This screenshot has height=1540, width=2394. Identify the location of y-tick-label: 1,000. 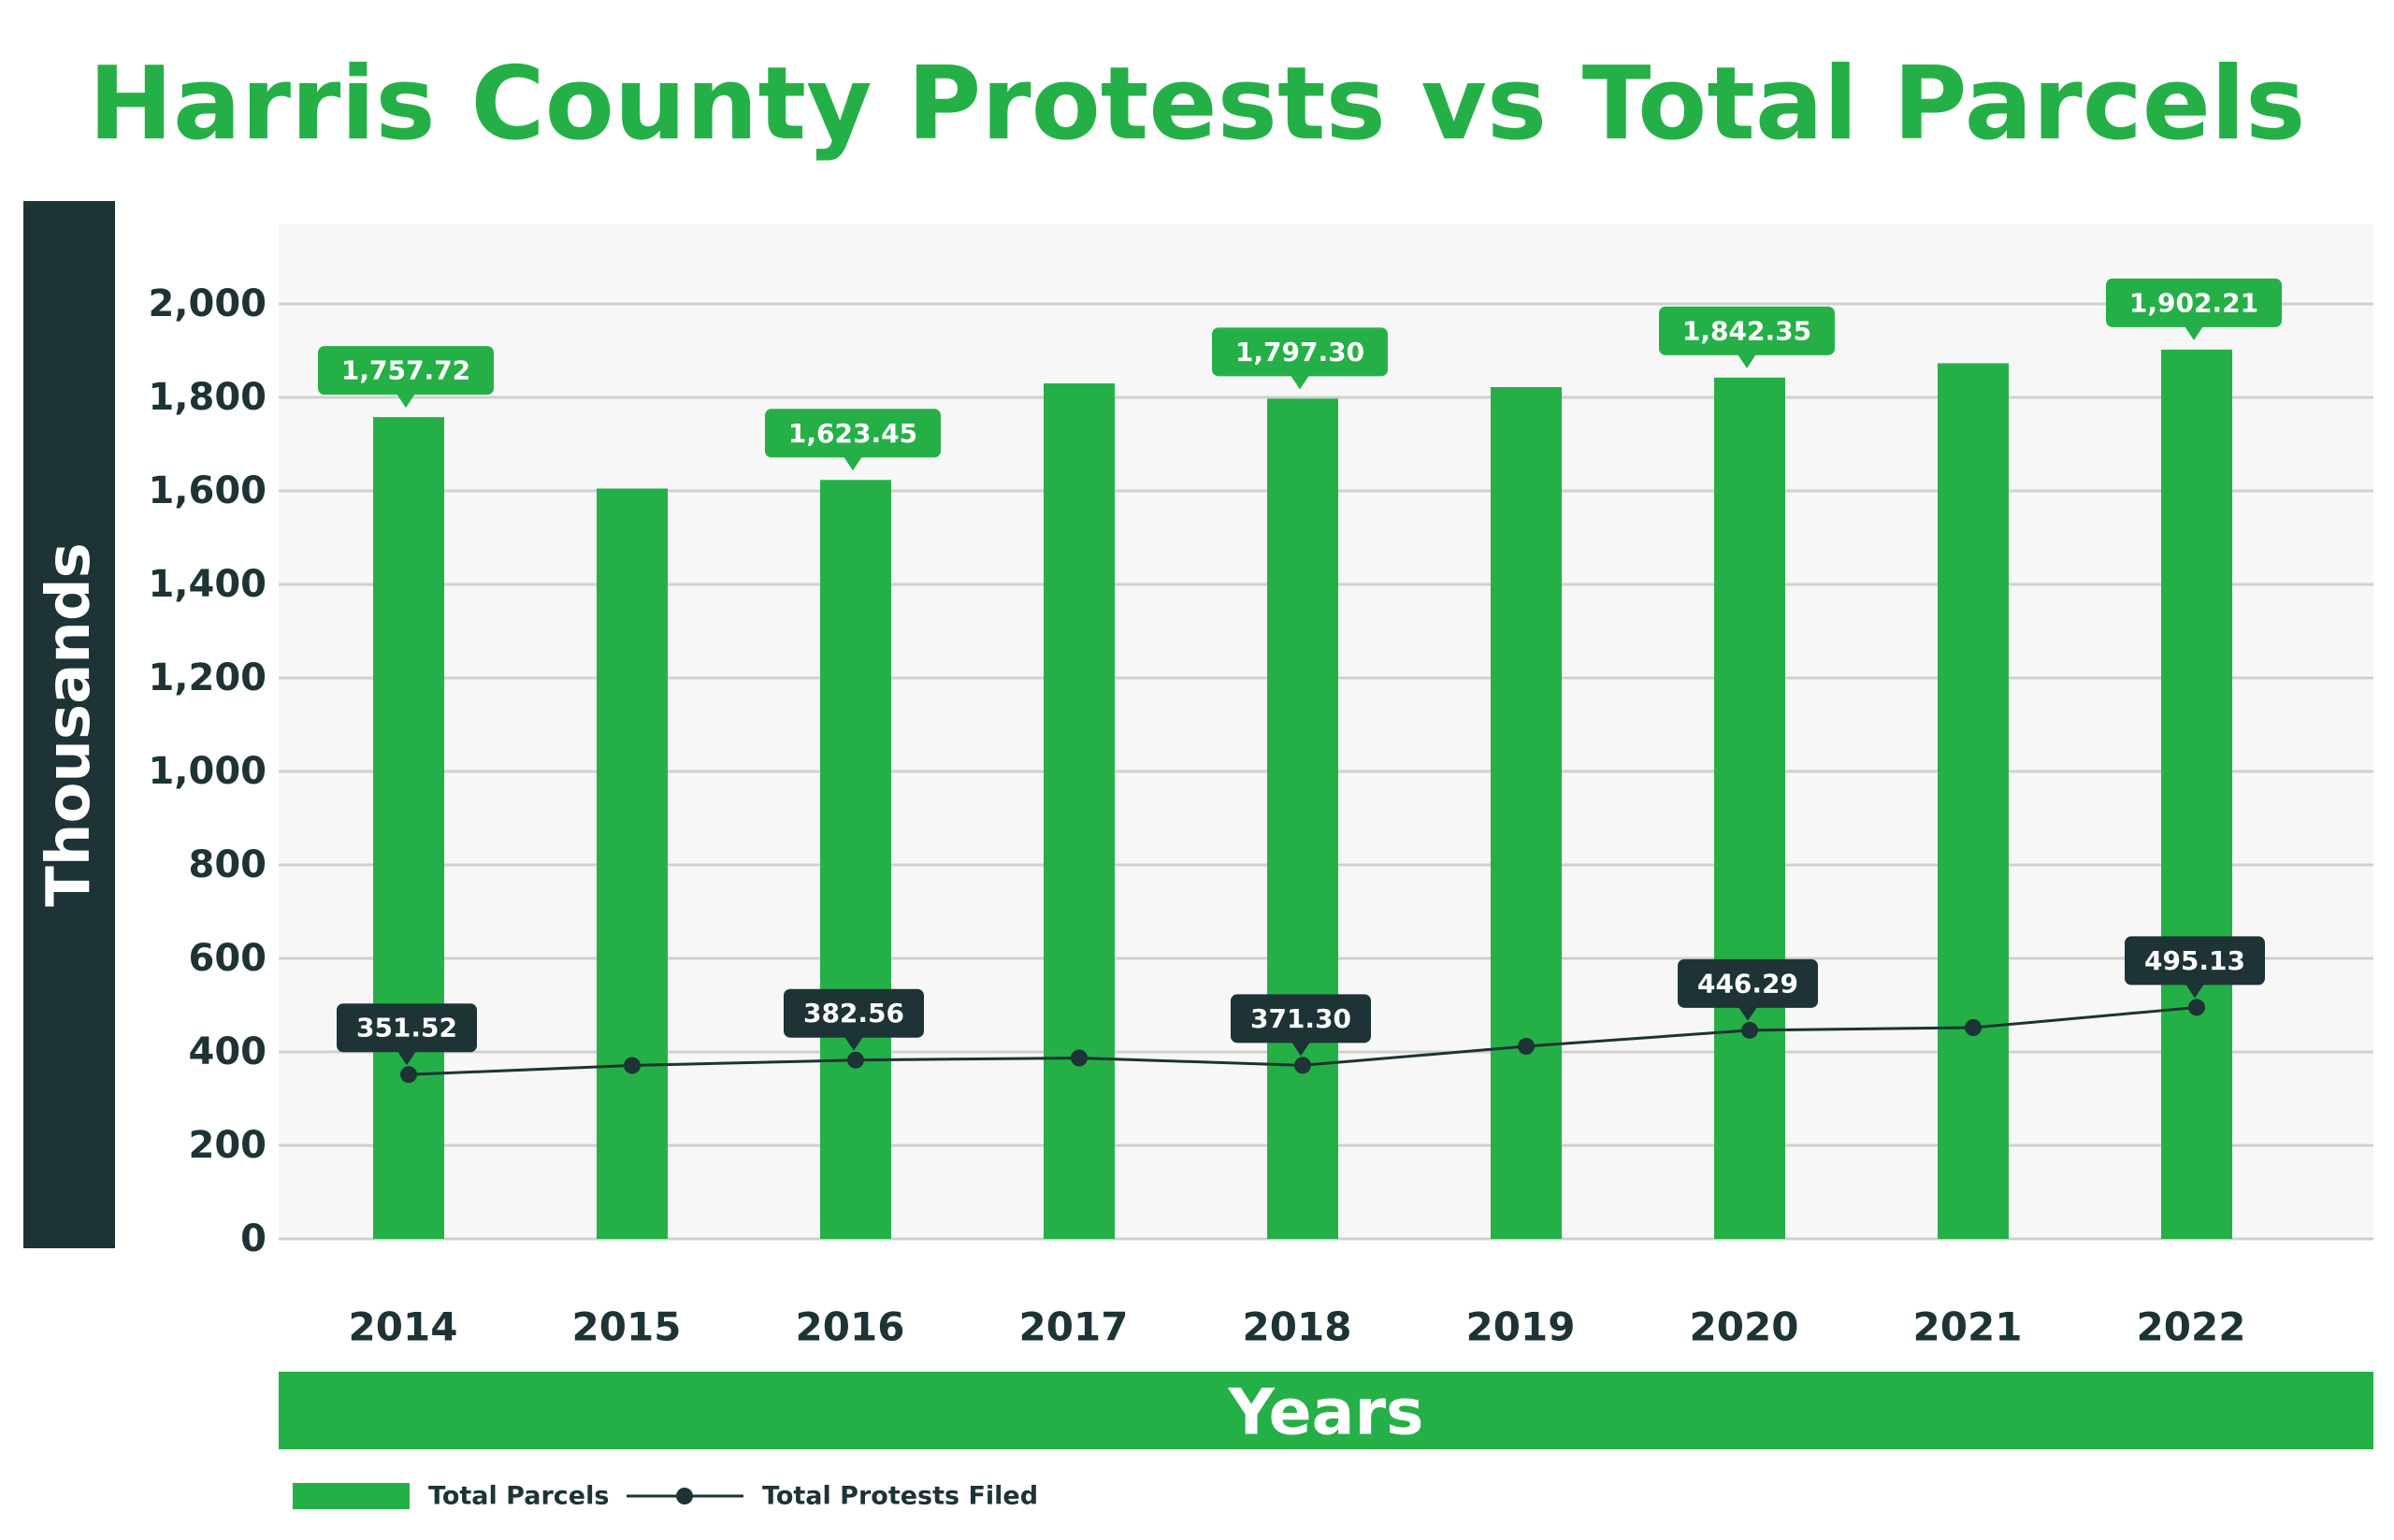
(207, 771).